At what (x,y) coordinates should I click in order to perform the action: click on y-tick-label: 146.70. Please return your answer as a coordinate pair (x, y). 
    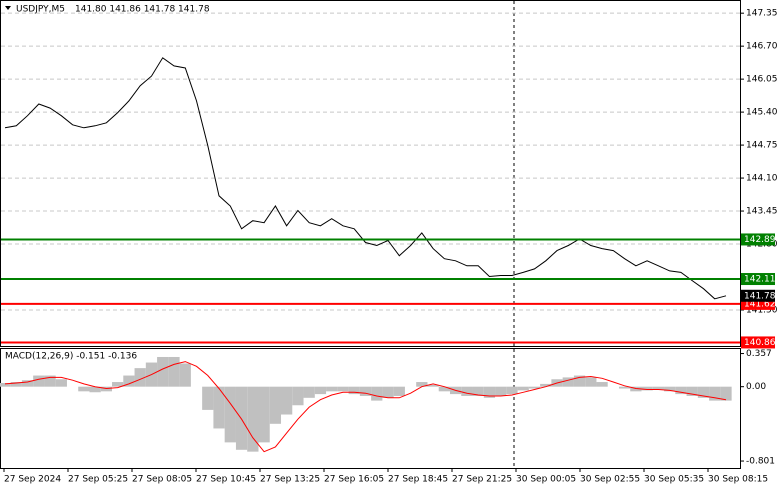
    Looking at the image, I should click on (762, 47).